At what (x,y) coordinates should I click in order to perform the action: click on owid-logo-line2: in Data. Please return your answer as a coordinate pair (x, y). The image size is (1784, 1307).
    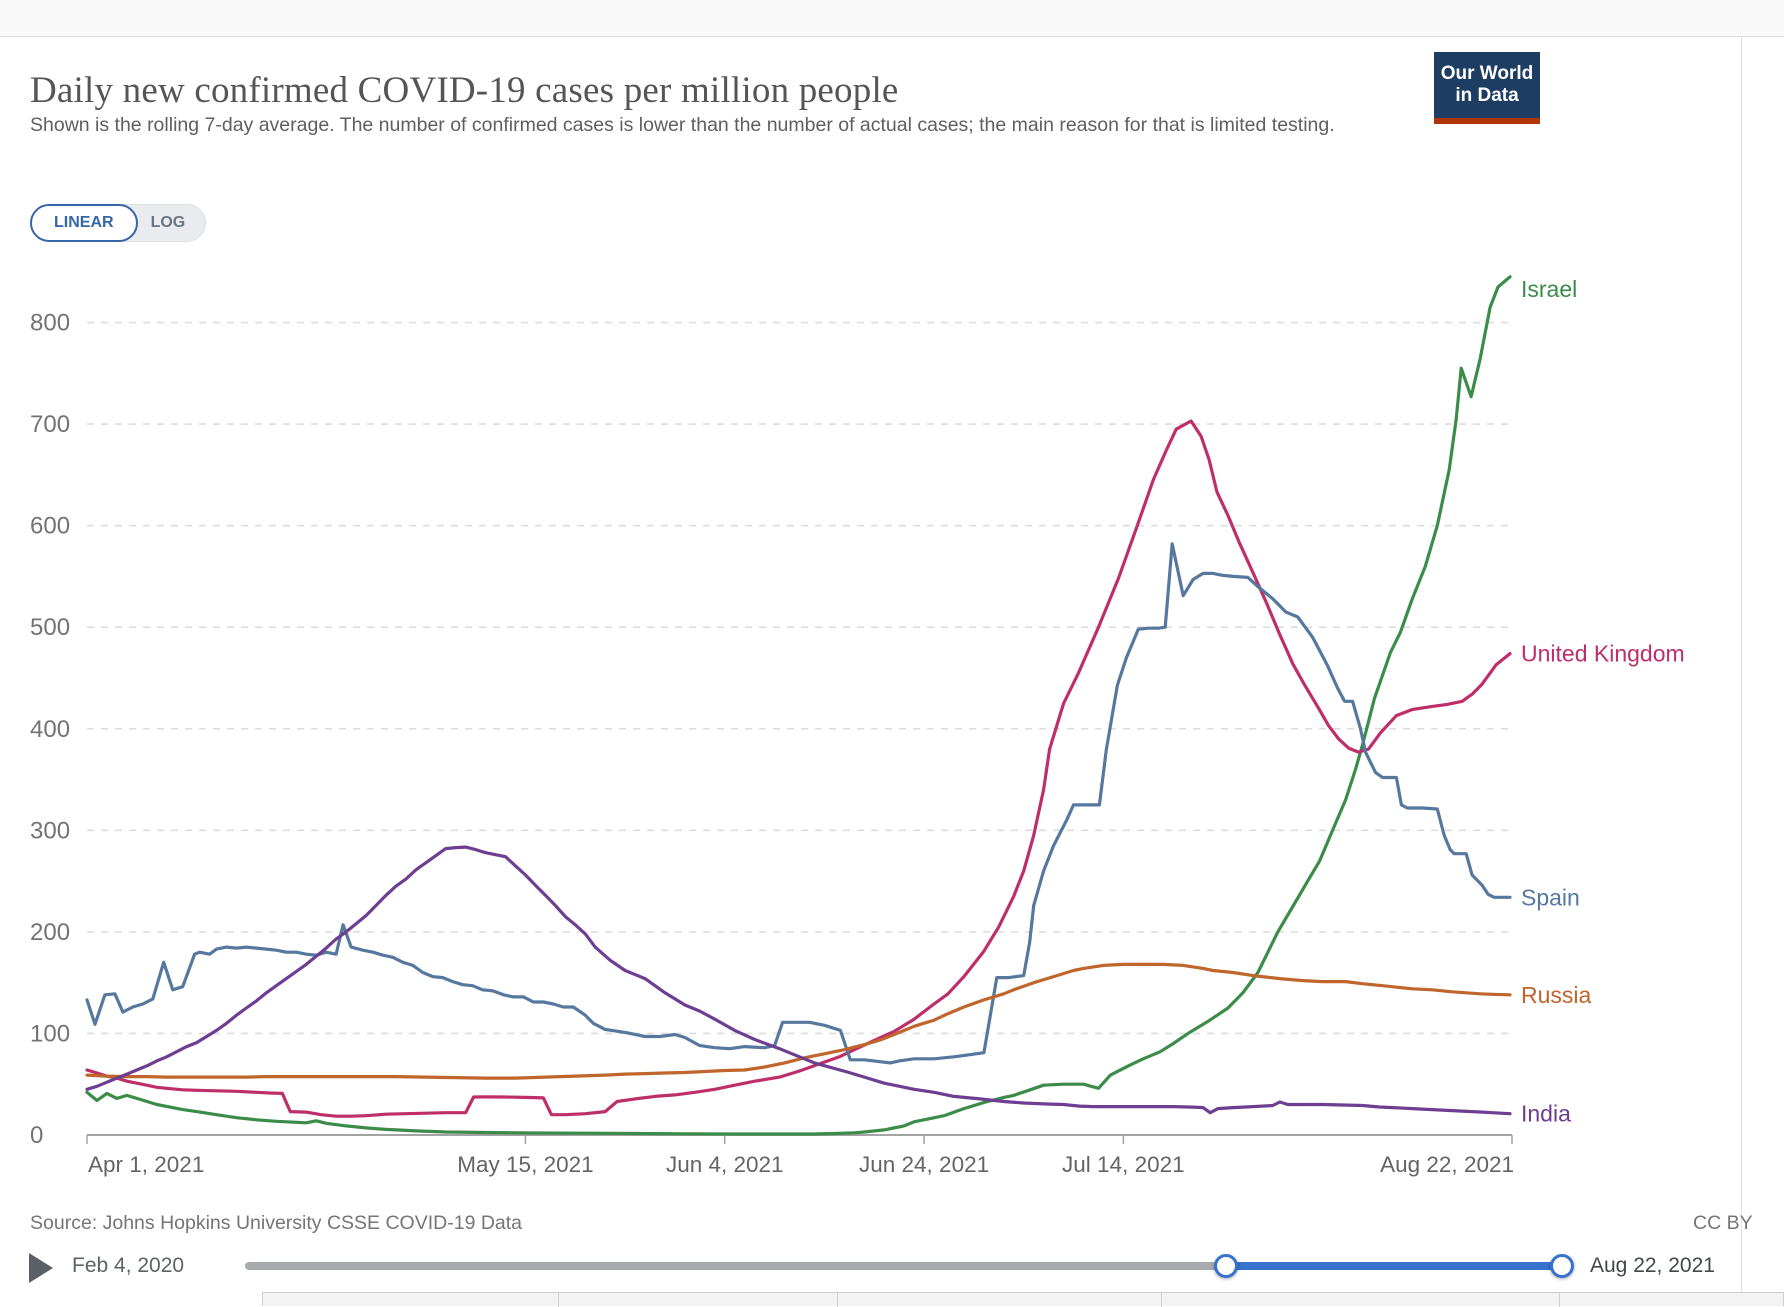
    Looking at the image, I should click on (1487, 95).